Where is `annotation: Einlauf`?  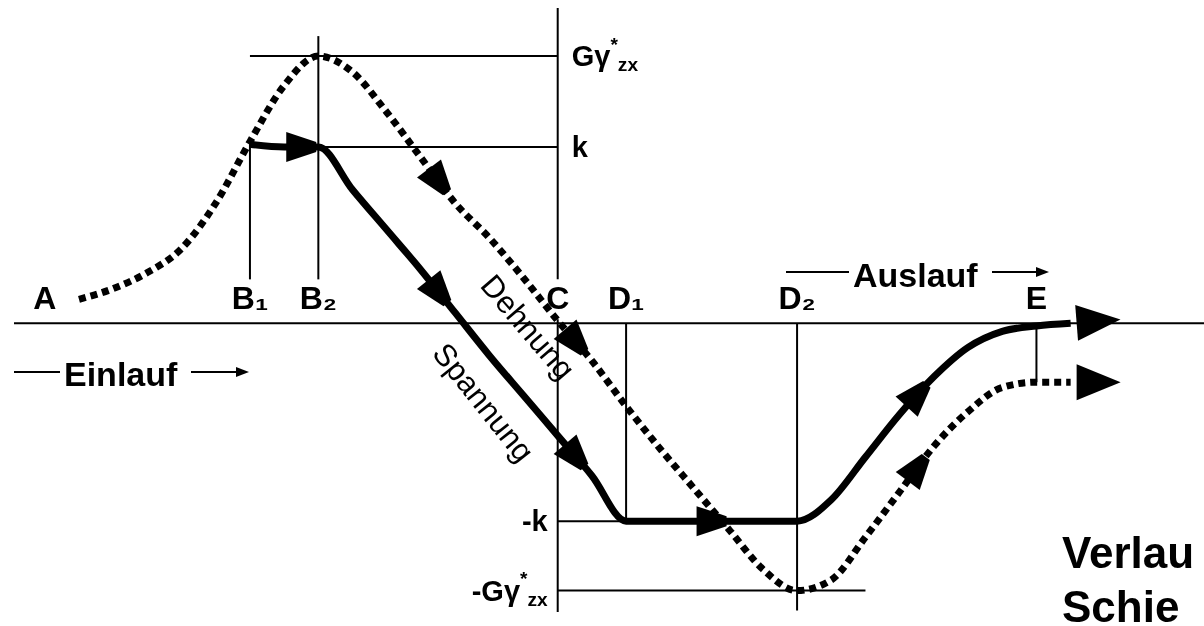
annotation: Einlauf is located at coordinates (121, 374).